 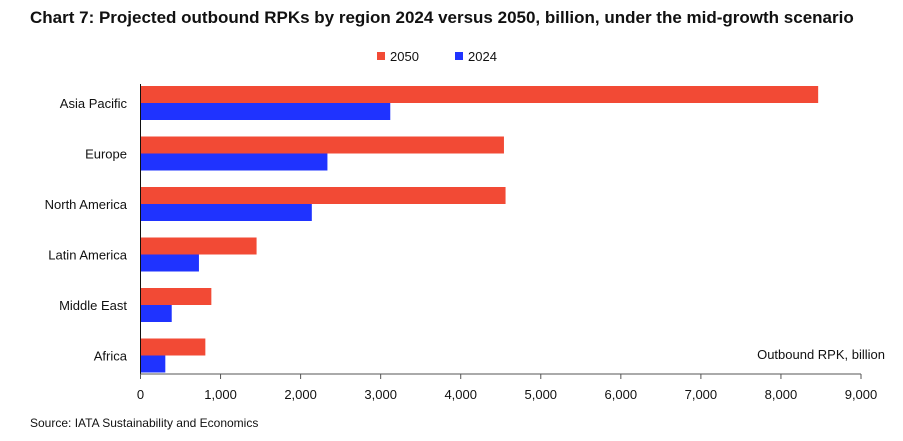 What do you see at coordinates (459, 56) in the screenshot?
I see `legend-swatch-2024` at bounding box center [459, 56].